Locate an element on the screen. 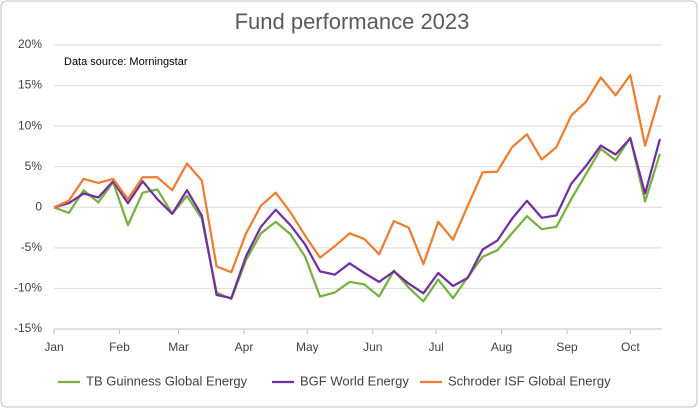  legend-label: TB Guinness Global Energy is located at coordinates (167, 380).